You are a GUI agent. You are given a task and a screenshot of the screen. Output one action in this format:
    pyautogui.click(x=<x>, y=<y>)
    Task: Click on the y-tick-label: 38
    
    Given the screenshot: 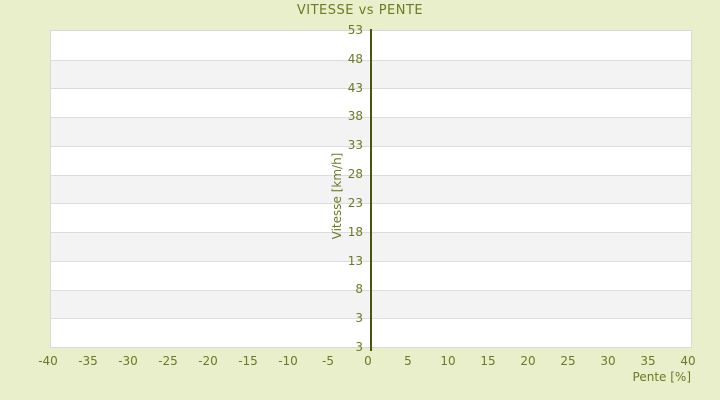 What is the action you would take?
    pyautogui.click(x=355, y=116)
    